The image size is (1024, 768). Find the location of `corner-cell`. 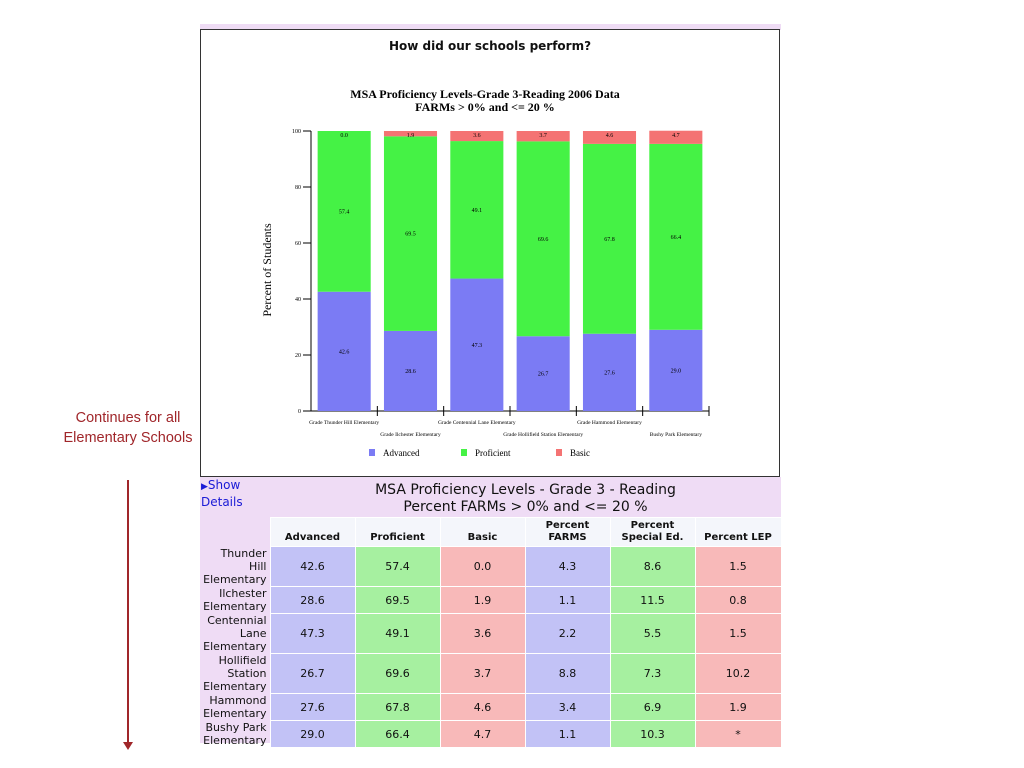

corner-cell is located at coordinates (235, 532).